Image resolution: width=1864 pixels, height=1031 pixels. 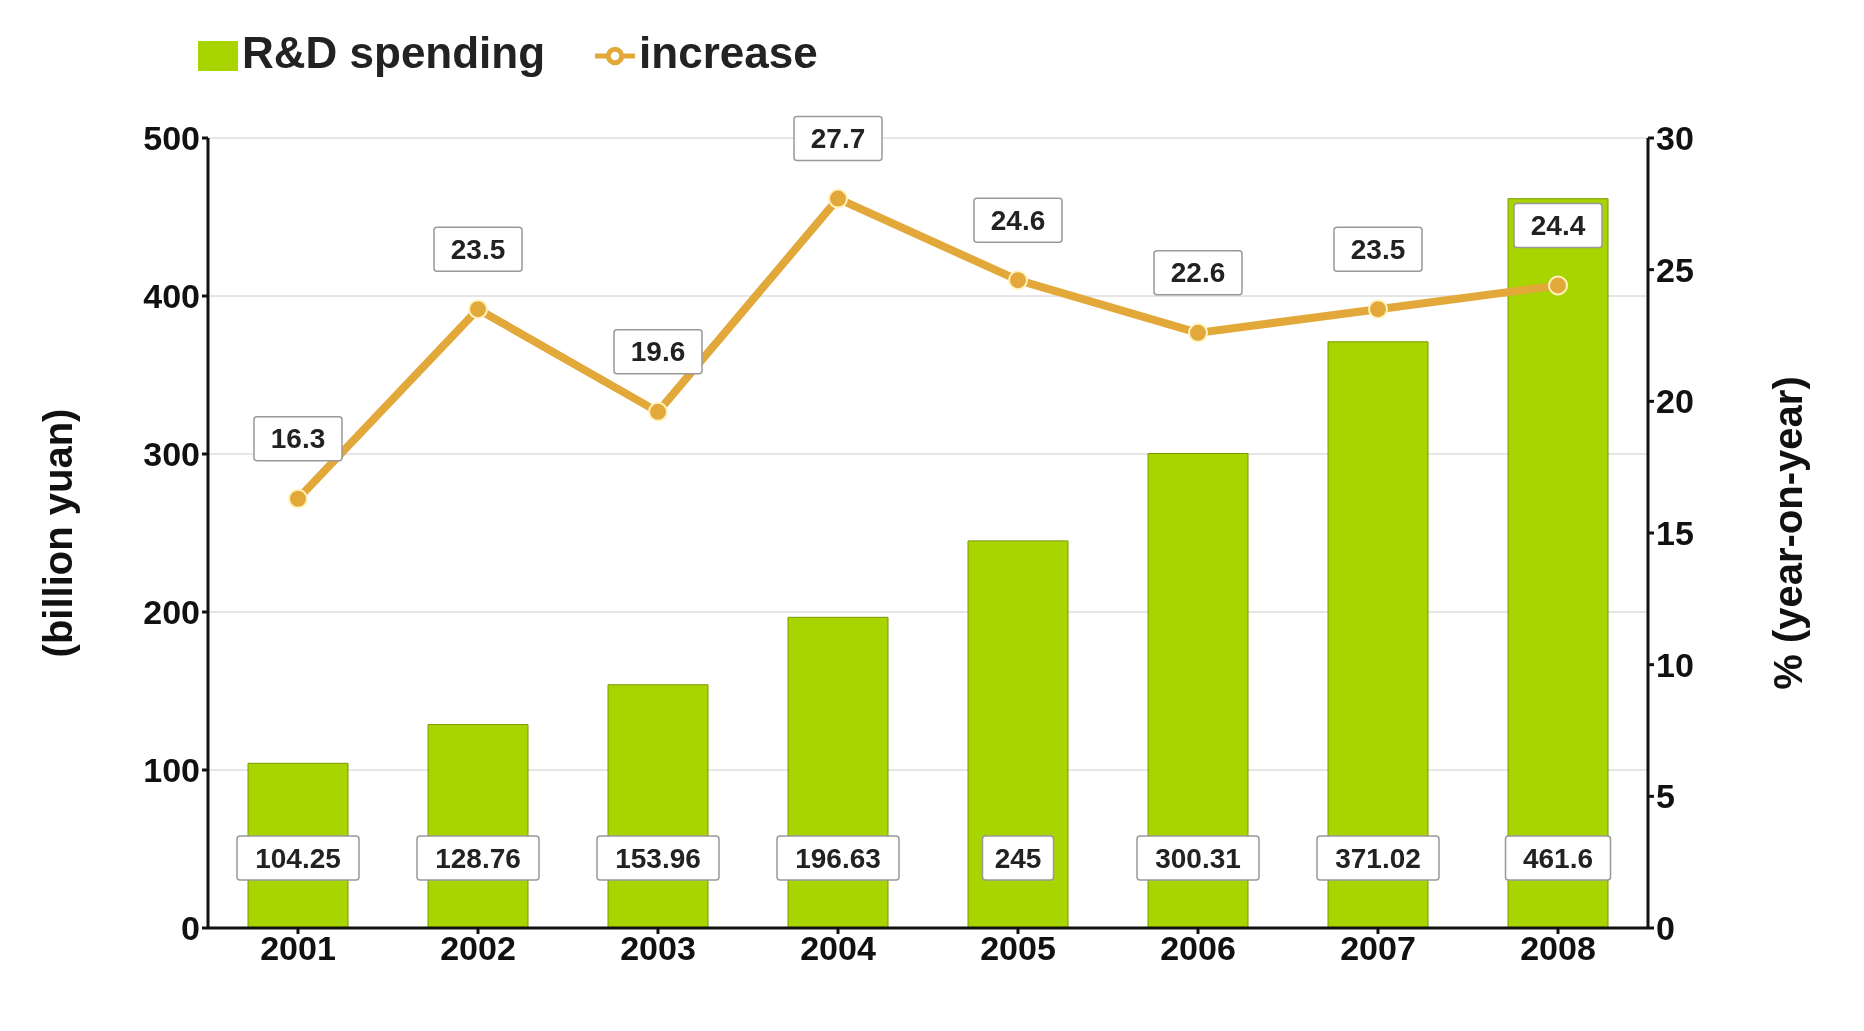 What do you see at coordinates (1198, 858) in the screenshot?
I see `data-label: 300.31` at bounding box center [1198, 858].